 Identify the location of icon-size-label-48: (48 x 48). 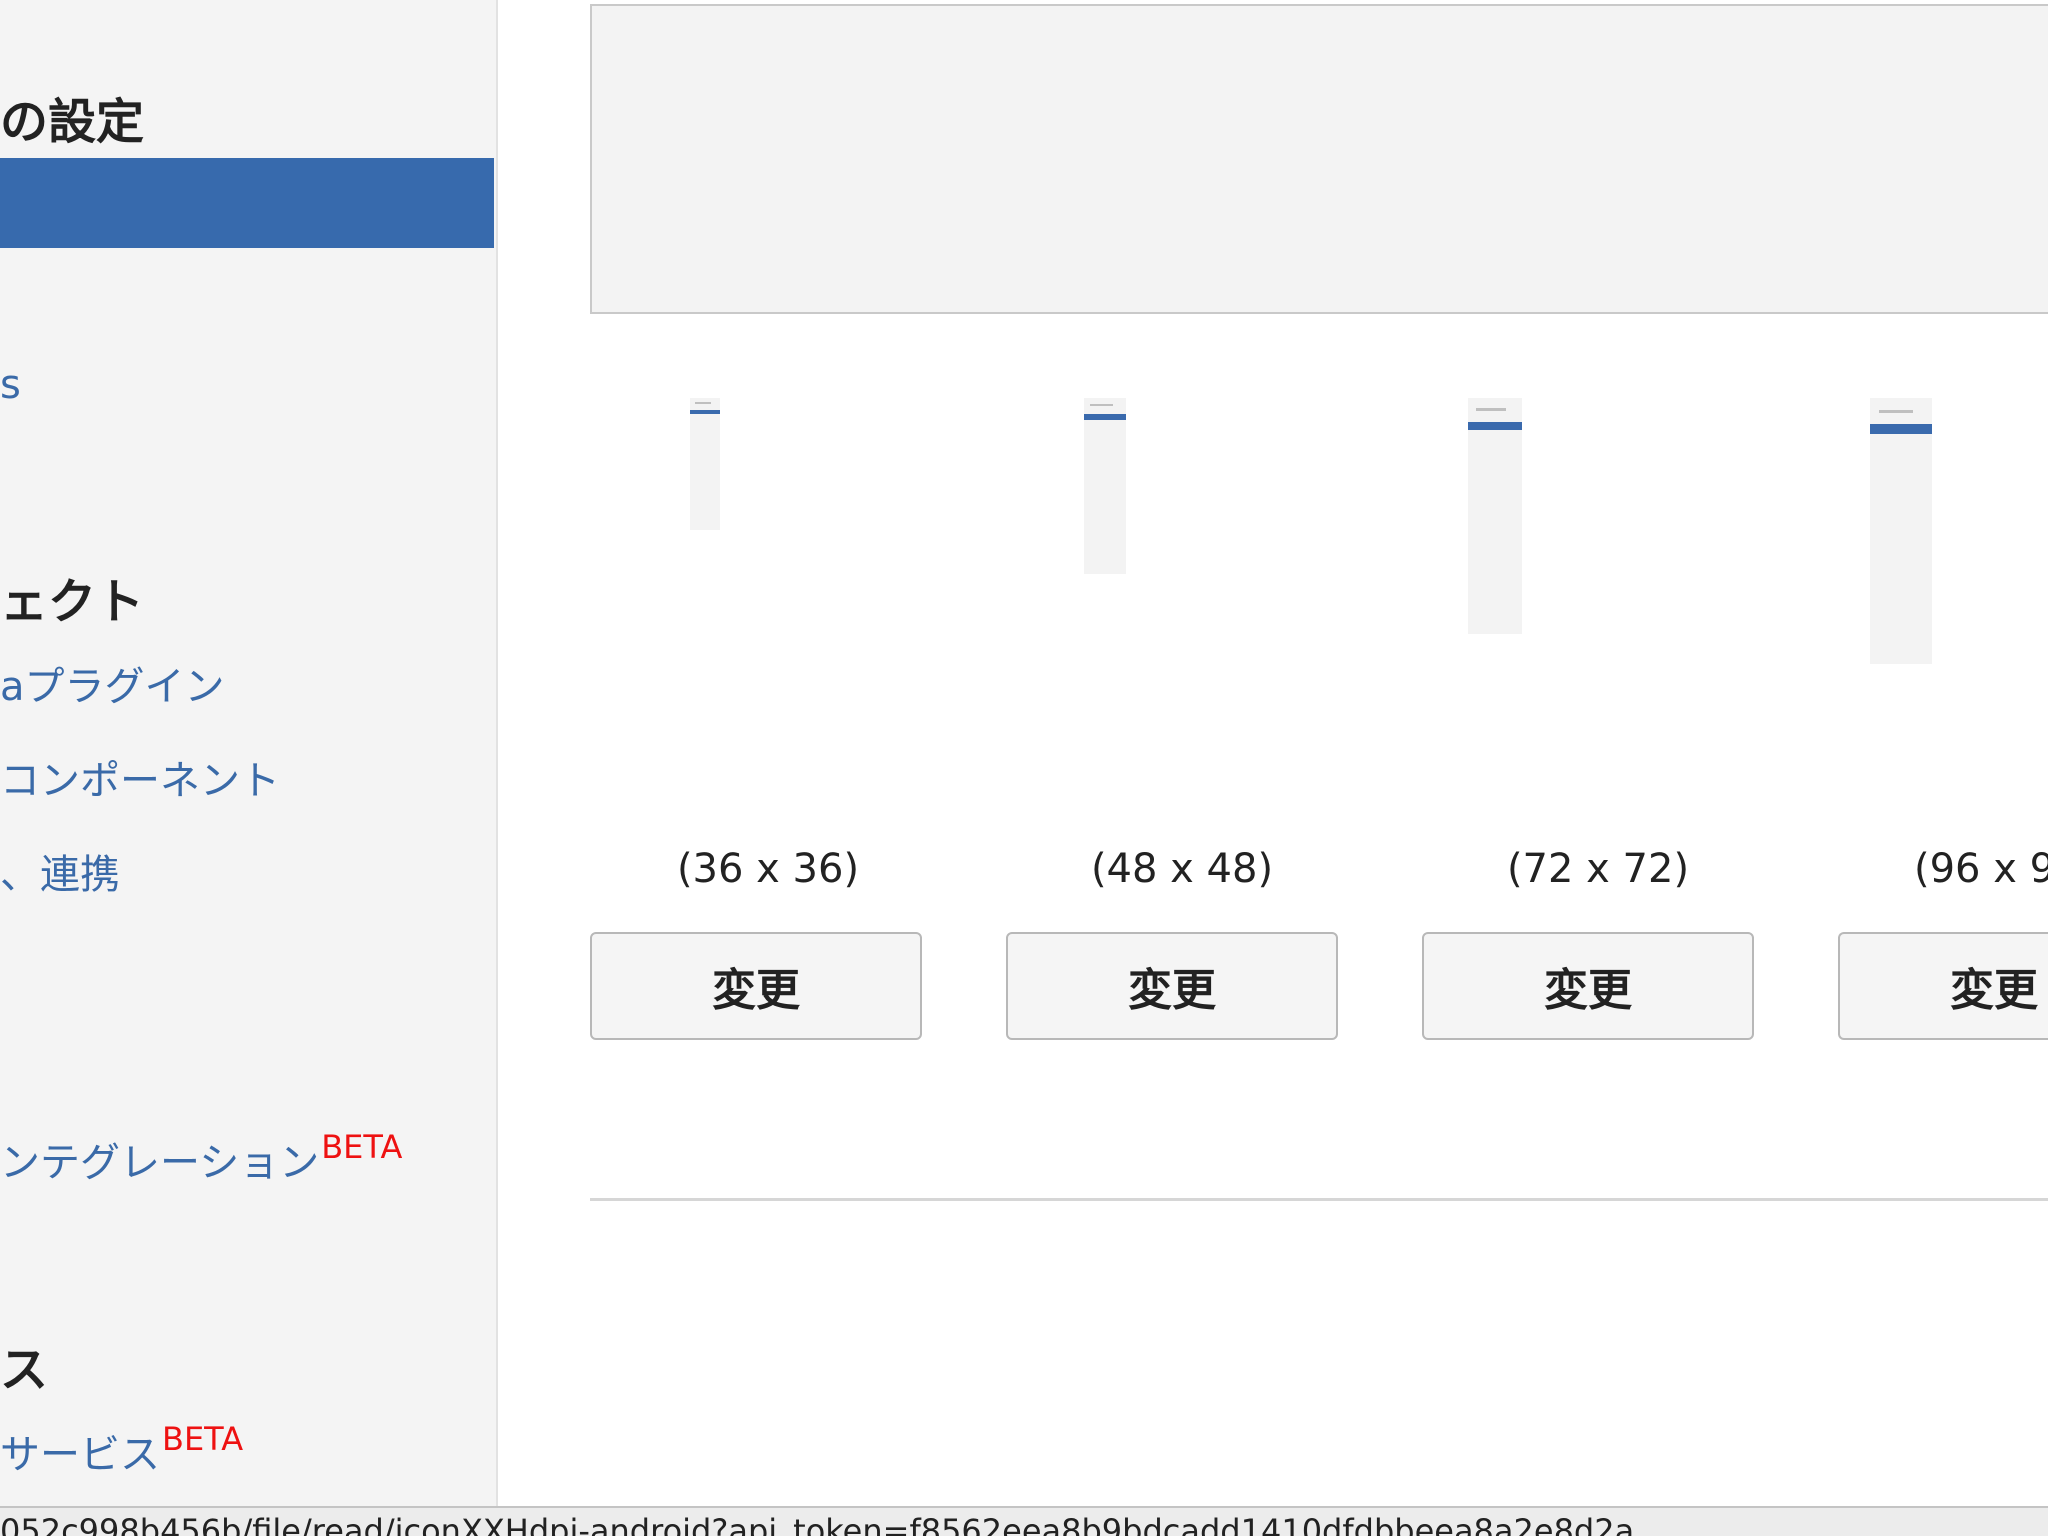
(1182, 869).